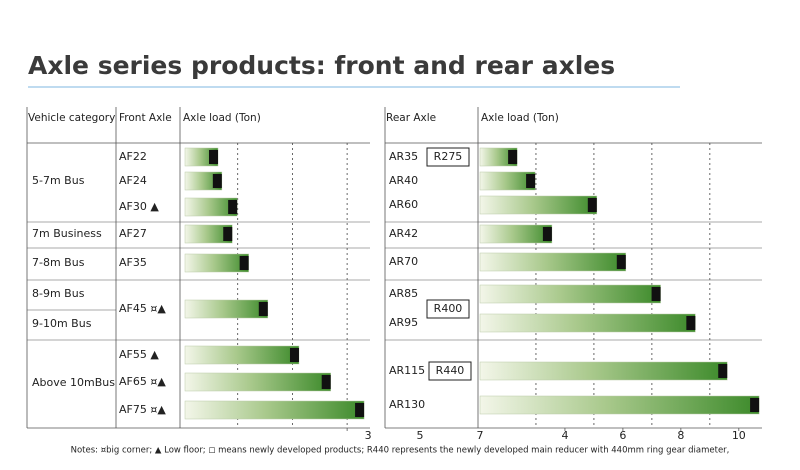  I want to click on vehicle-category: 5-7m Bus, so click(58, 180).